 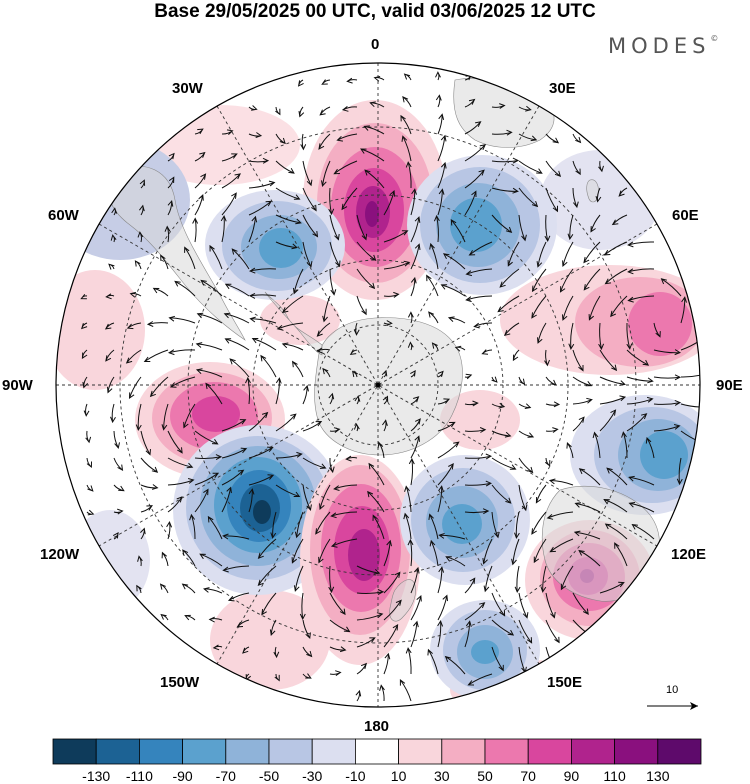 I want to click on lon-label-150e: 150E, so click(x=565, y=682).